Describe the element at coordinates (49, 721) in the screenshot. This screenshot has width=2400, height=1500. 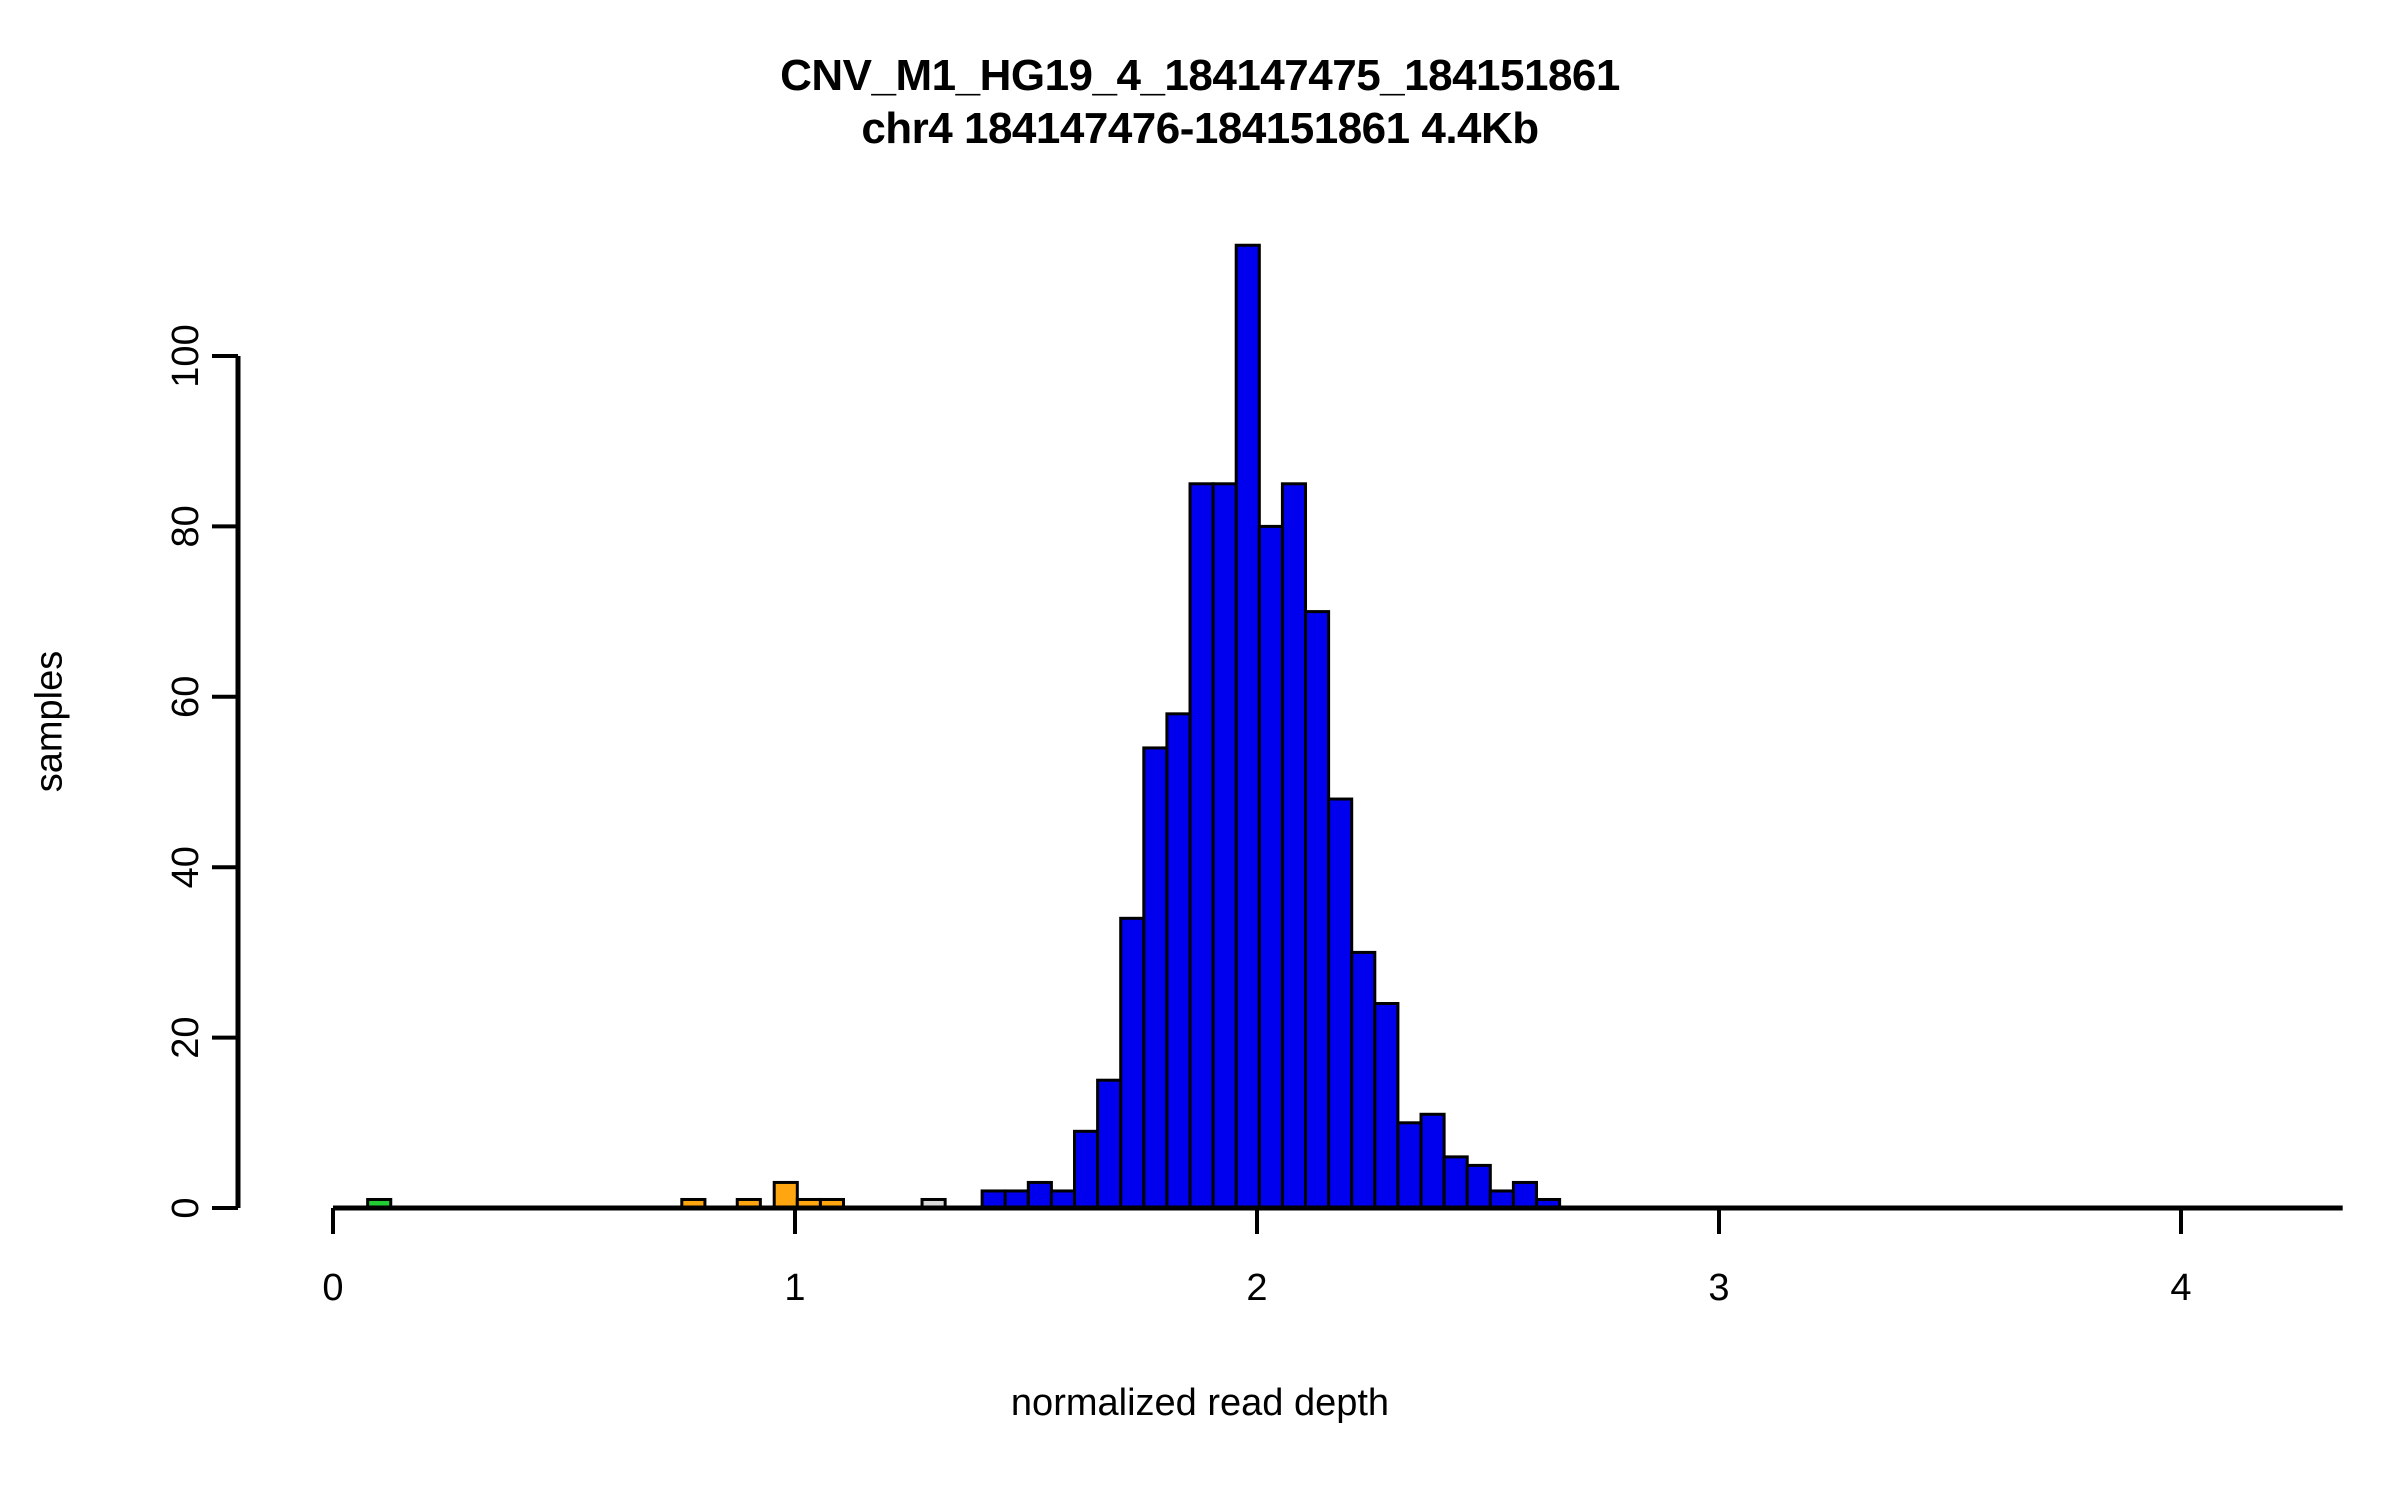
I see `y-axis-title: samples` at that location.